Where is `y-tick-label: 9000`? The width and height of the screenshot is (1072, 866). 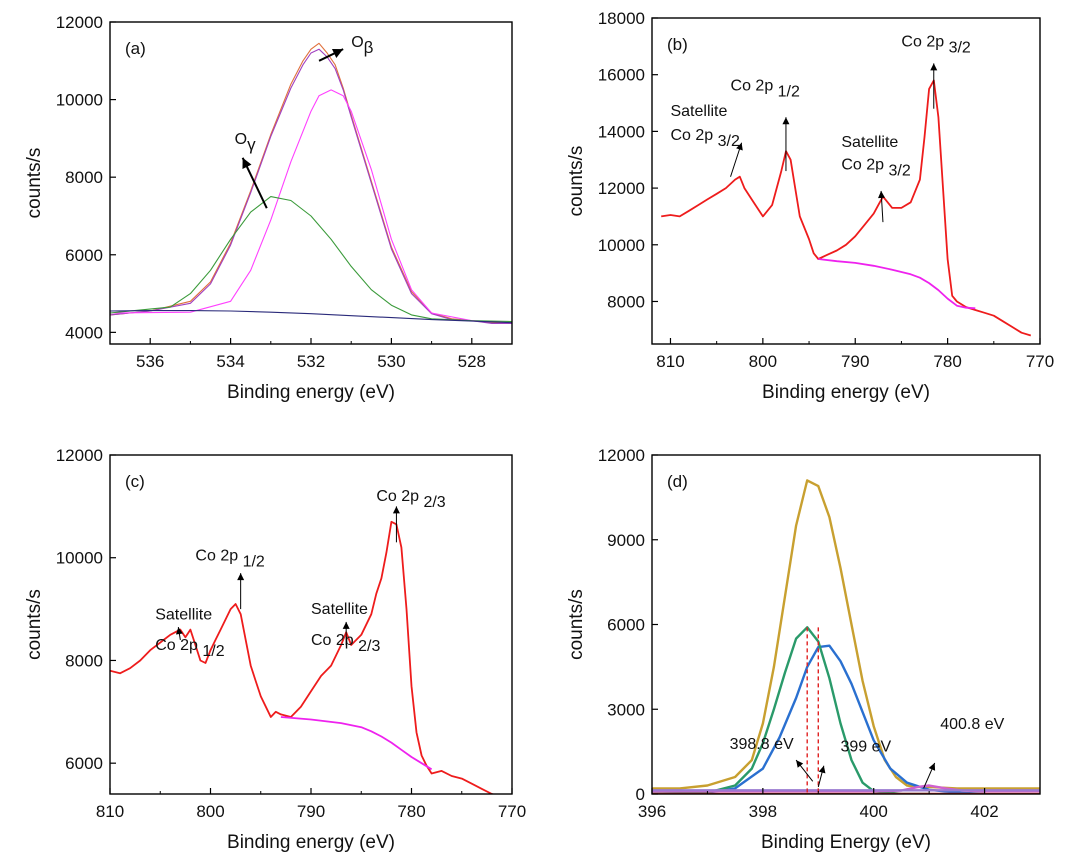 y-tick-label: 9000 is located at coordinates (626, 540).